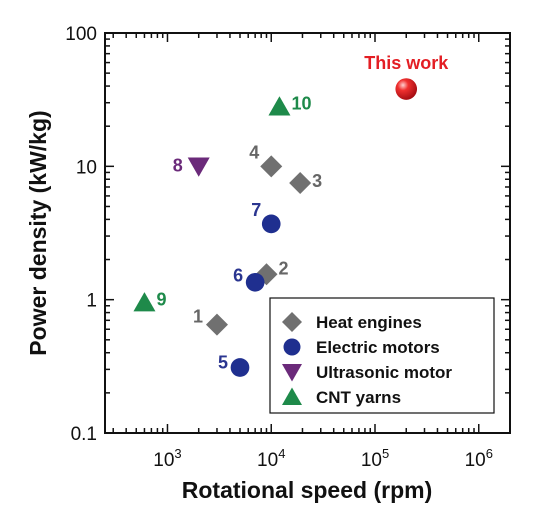 This screenshot has height=512, width=551. What do you see at coordinates (167, 458) in the screenshot?
I see `x-tick-label: 10³` at bounding box center [167, 458].